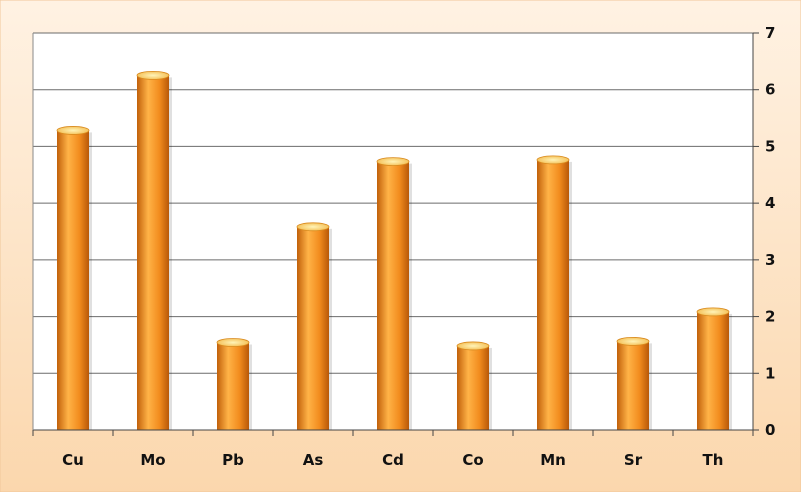  What do you see at coordinates (393, 460) in the screenshot?
I see `x-tick-label: Cd` at bounding box center [393, 460].